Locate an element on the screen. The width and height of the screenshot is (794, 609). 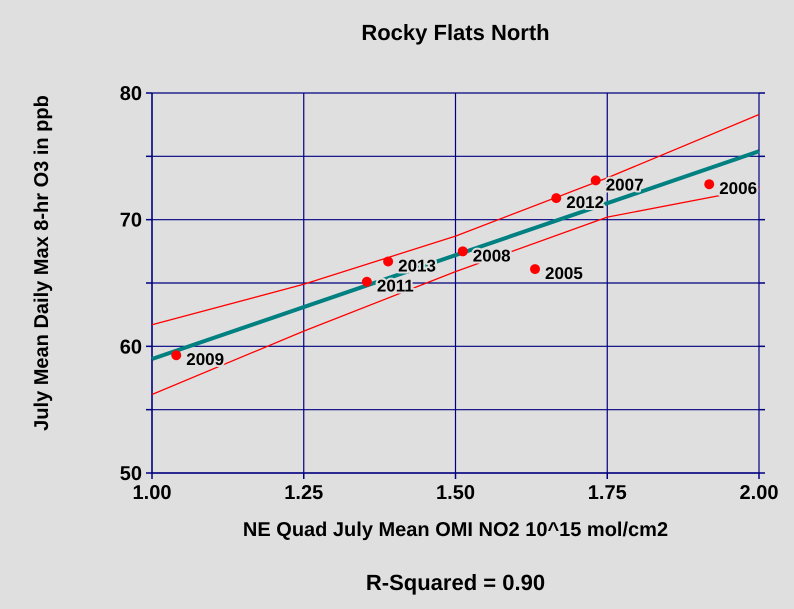
y-tick-label: 50 is located at coordinates (131, 474).